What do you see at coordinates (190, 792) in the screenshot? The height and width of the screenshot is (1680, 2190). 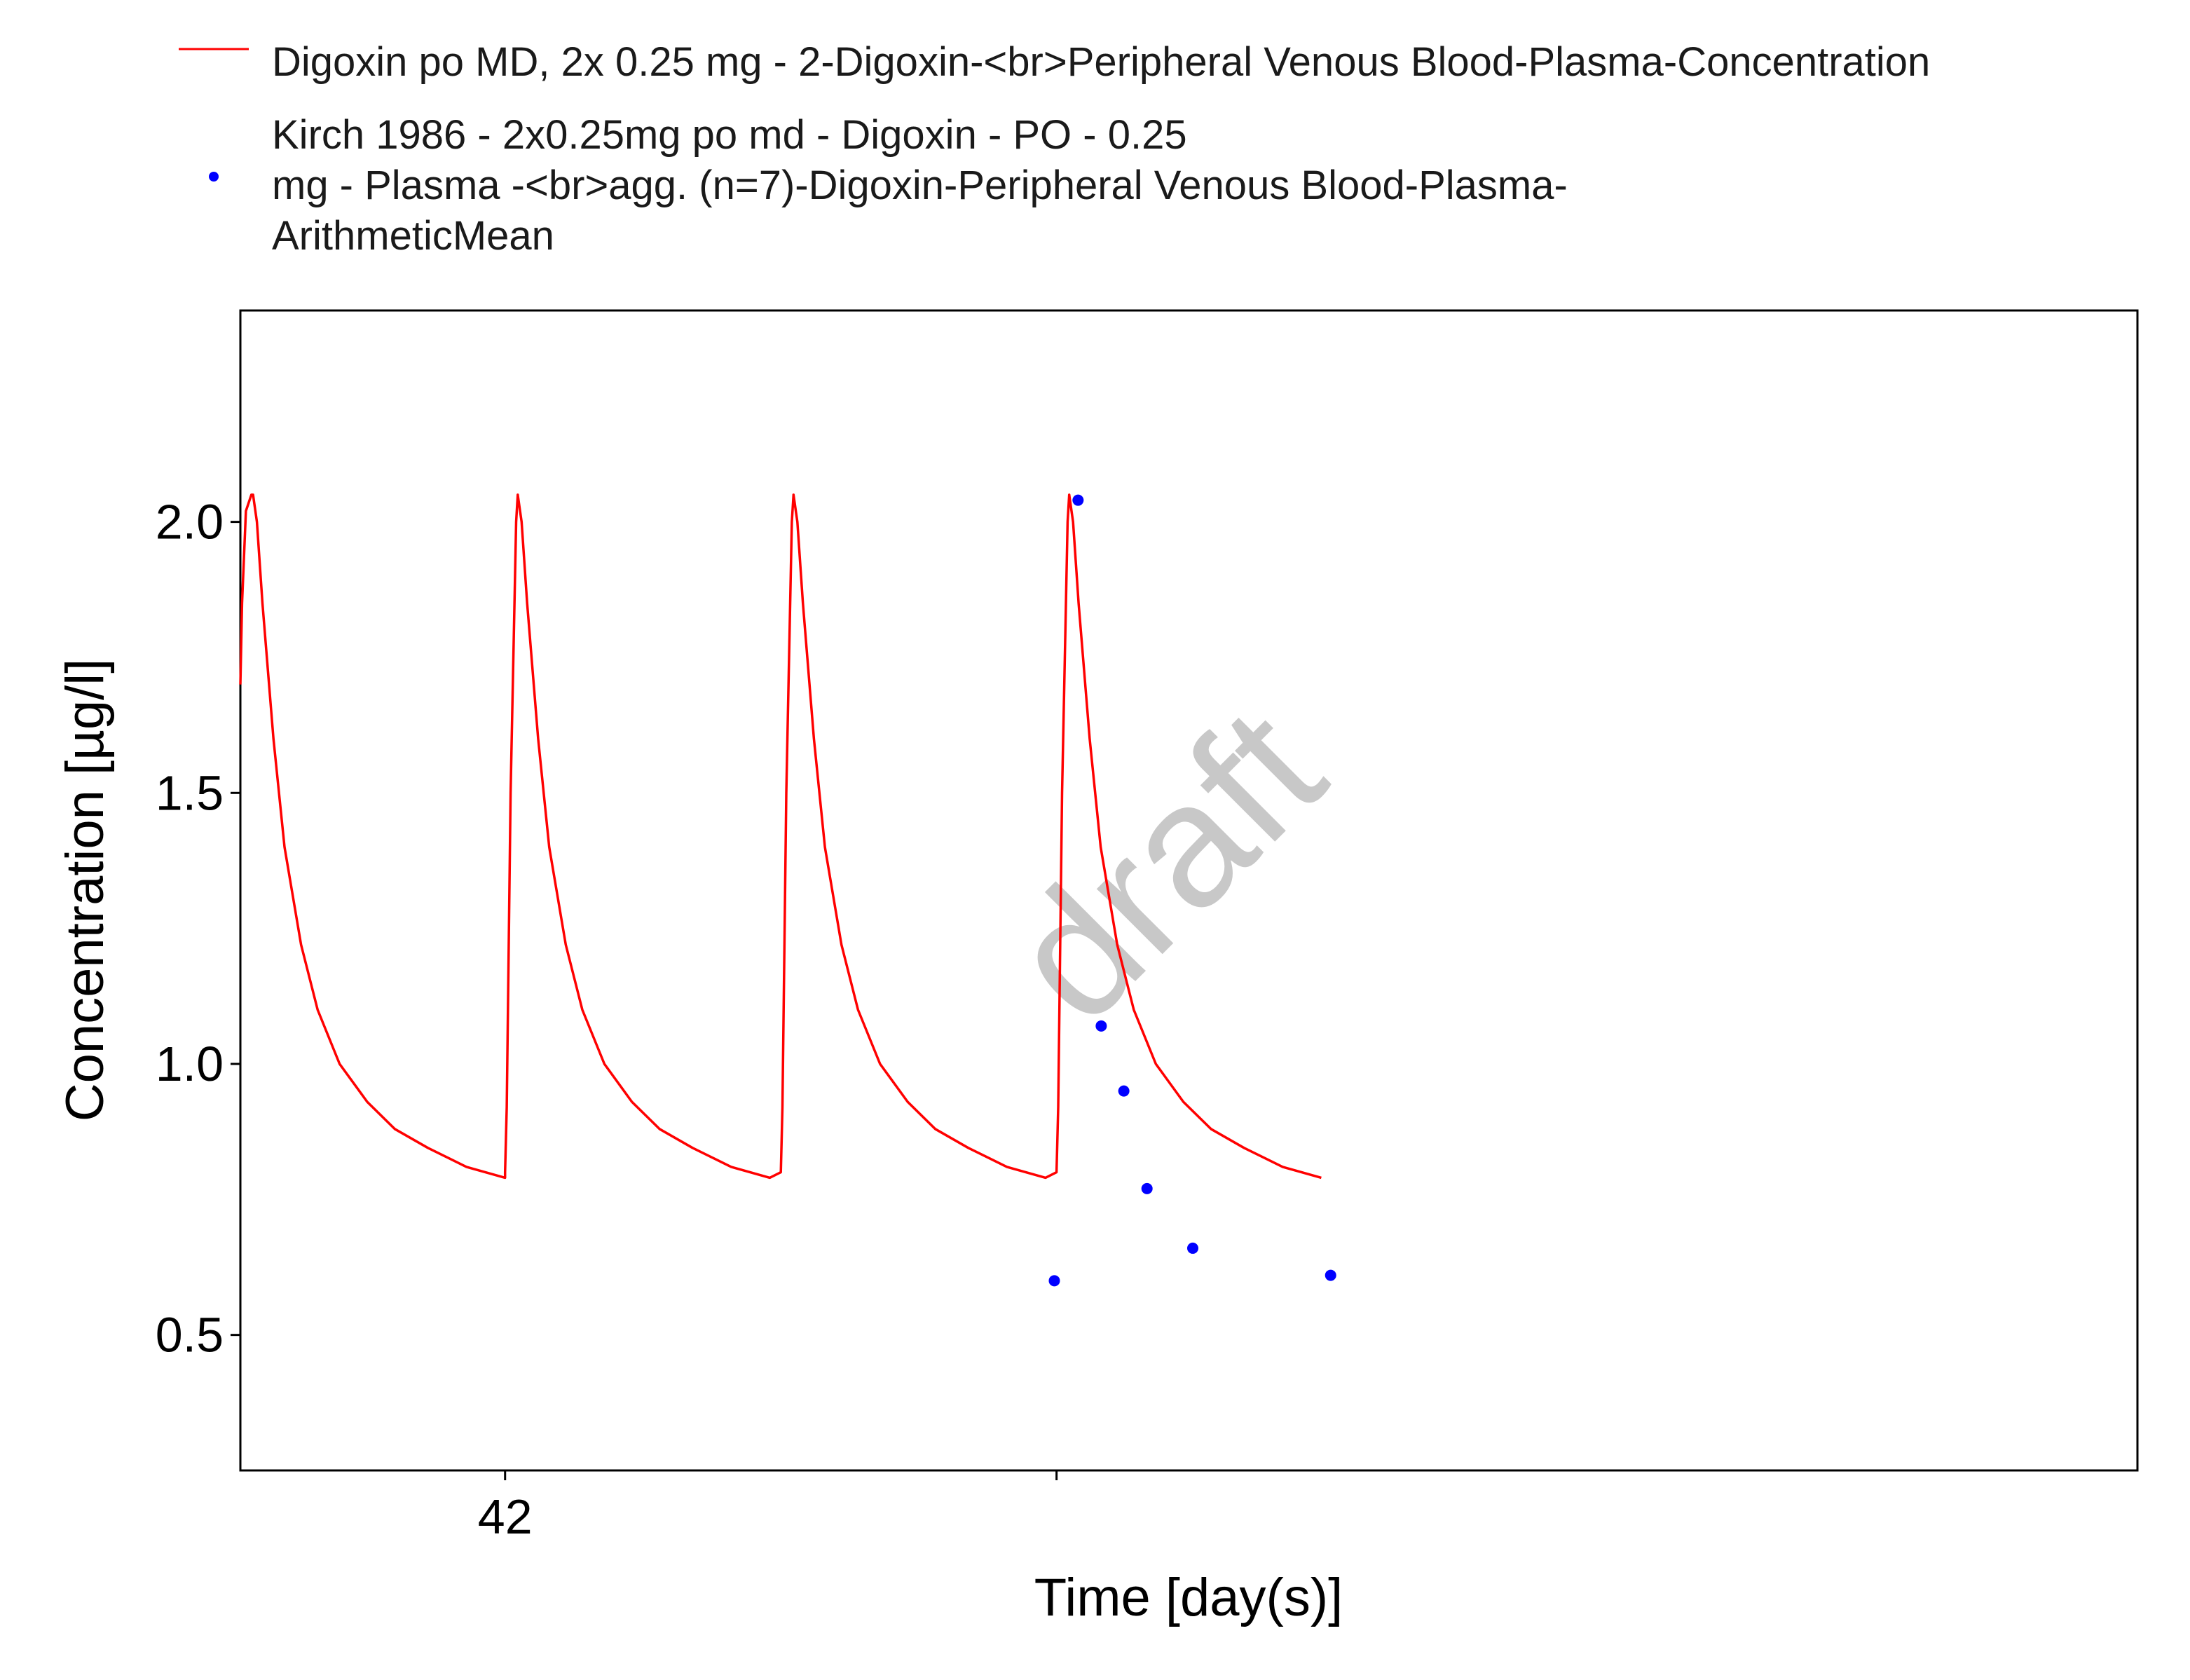 I see `y-tick-label: 1.5` at bounding box center [190, 792].